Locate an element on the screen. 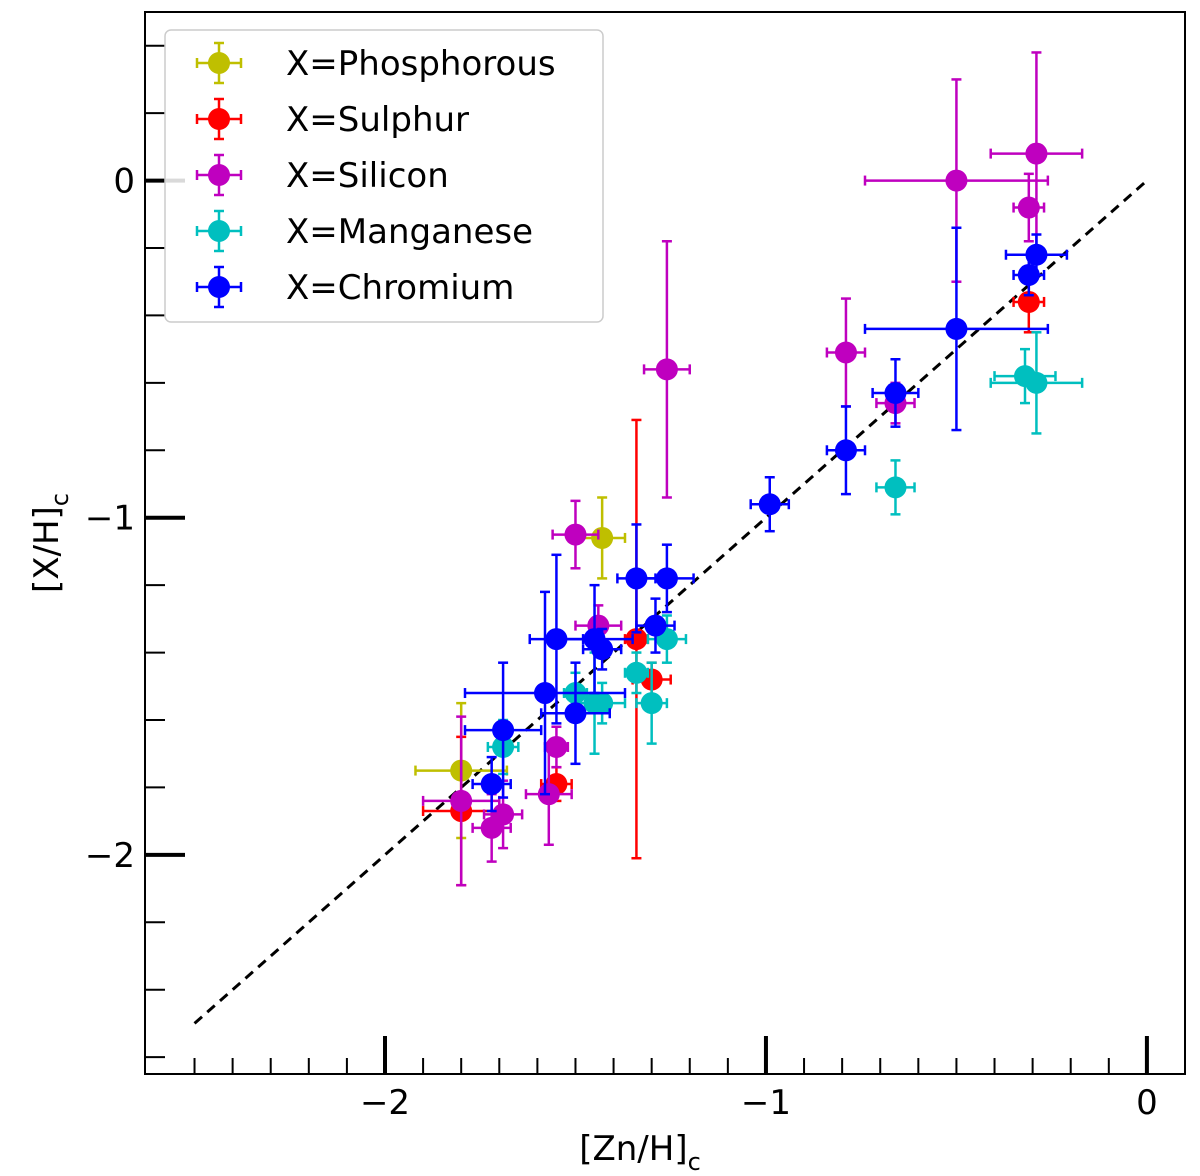  legend-item-sulphur: X=Sulphur is located at coordinates (332, 119).